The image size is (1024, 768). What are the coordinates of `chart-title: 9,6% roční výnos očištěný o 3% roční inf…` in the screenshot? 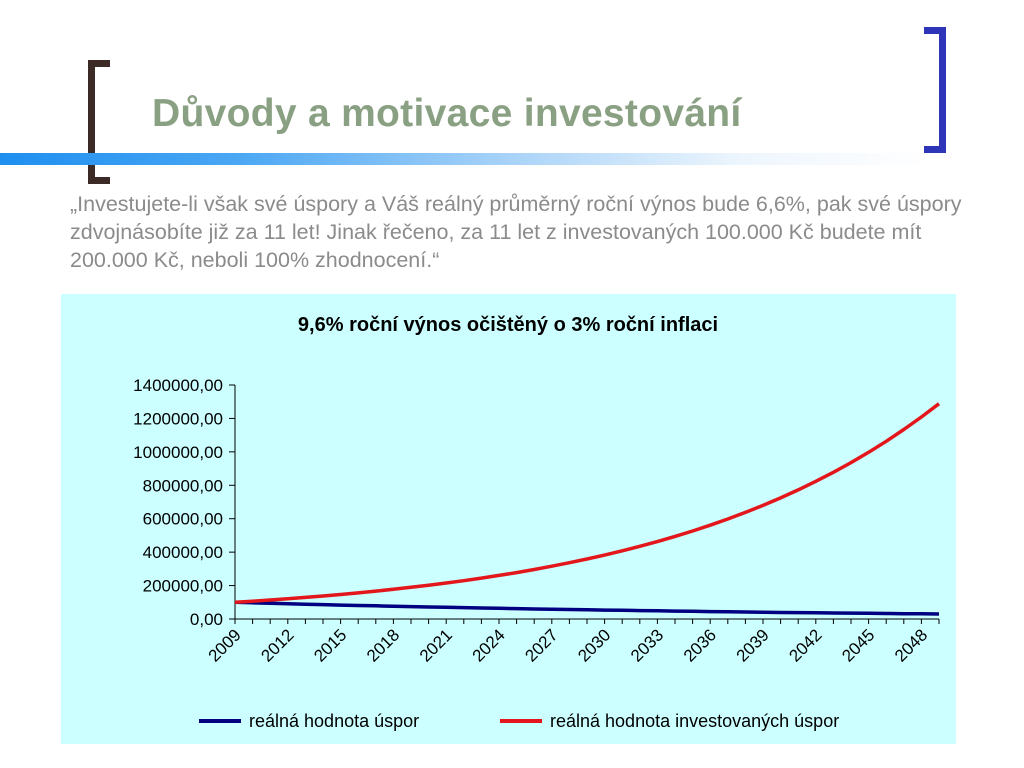 It's located at (508, 325).